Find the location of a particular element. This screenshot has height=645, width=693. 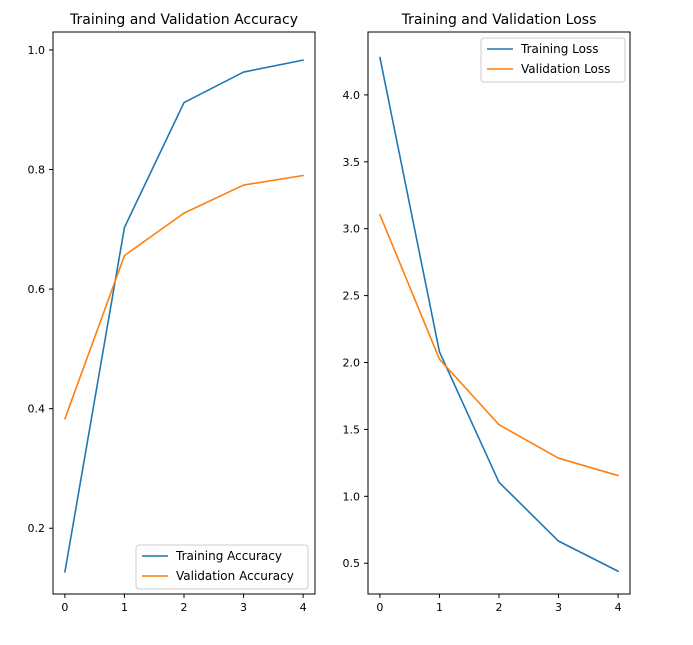

accuracy-x-tick-label: 1 is located at coordinates (124, 607).